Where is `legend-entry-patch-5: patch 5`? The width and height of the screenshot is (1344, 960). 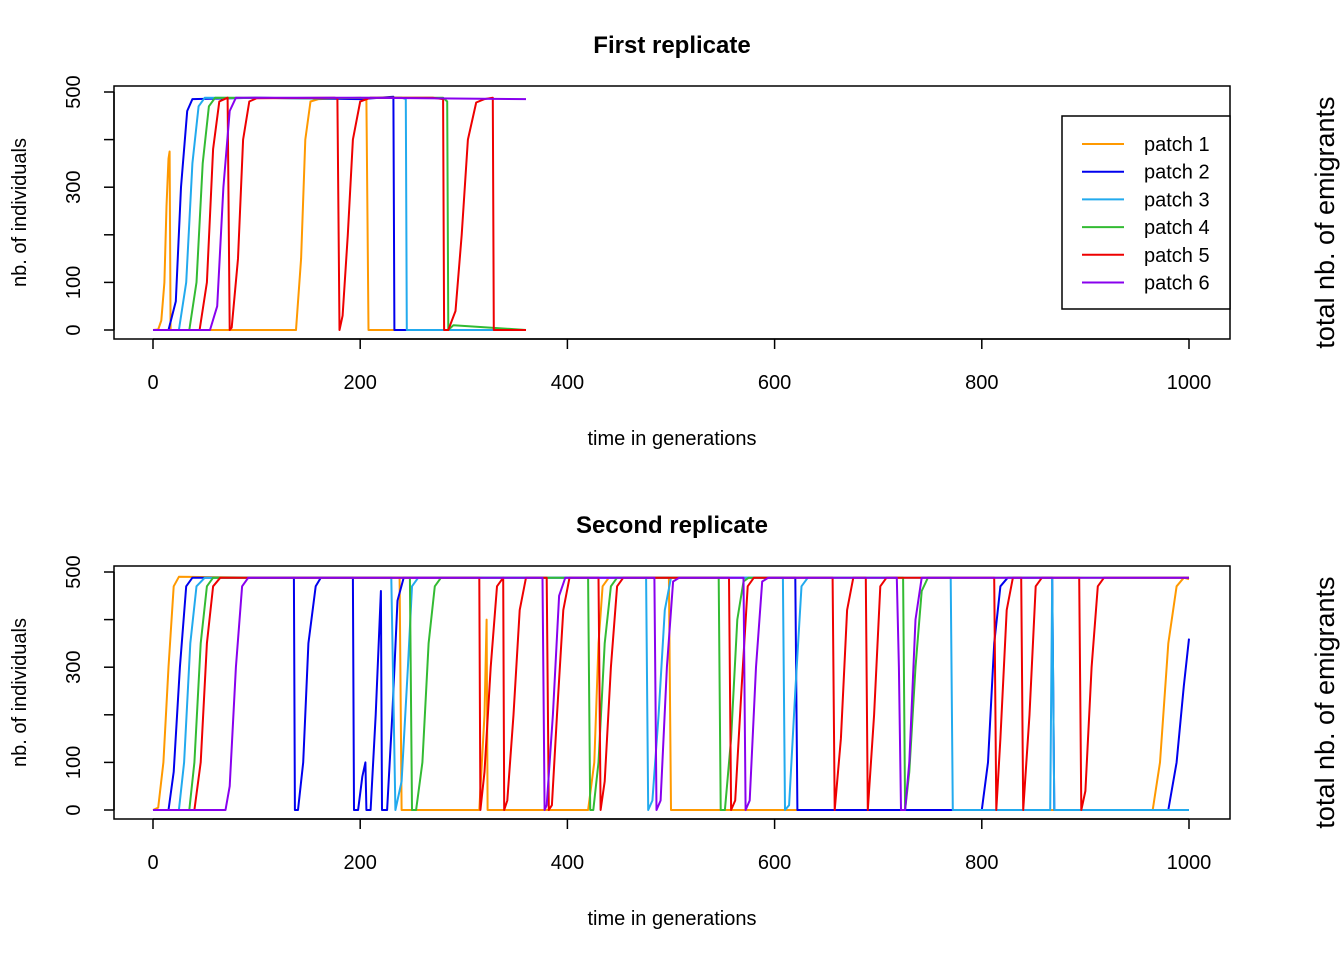
legend-entry-patch-5: patch 5 is located at coordinates (1177, 256).